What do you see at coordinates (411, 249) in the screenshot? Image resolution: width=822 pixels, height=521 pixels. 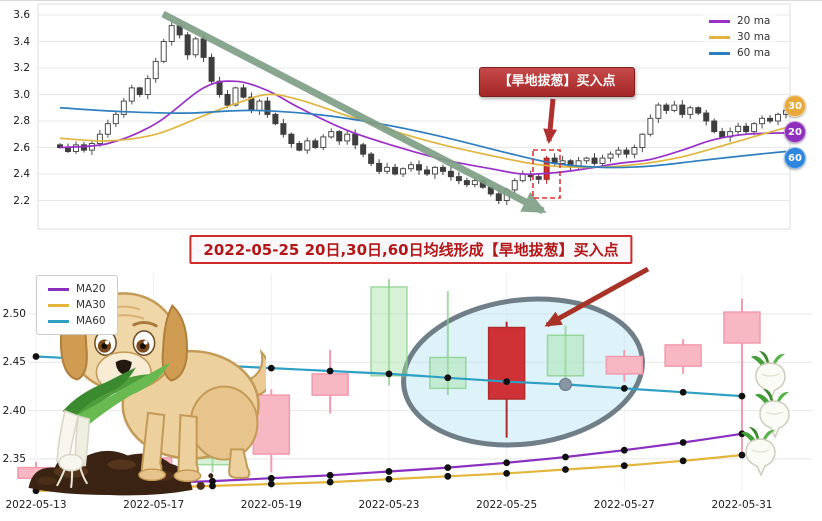 I see `pattern-title: 2022-05-25 20日,30日,60日均线形成【旱地拔葱】买入点` at bounding box center [411, 249].